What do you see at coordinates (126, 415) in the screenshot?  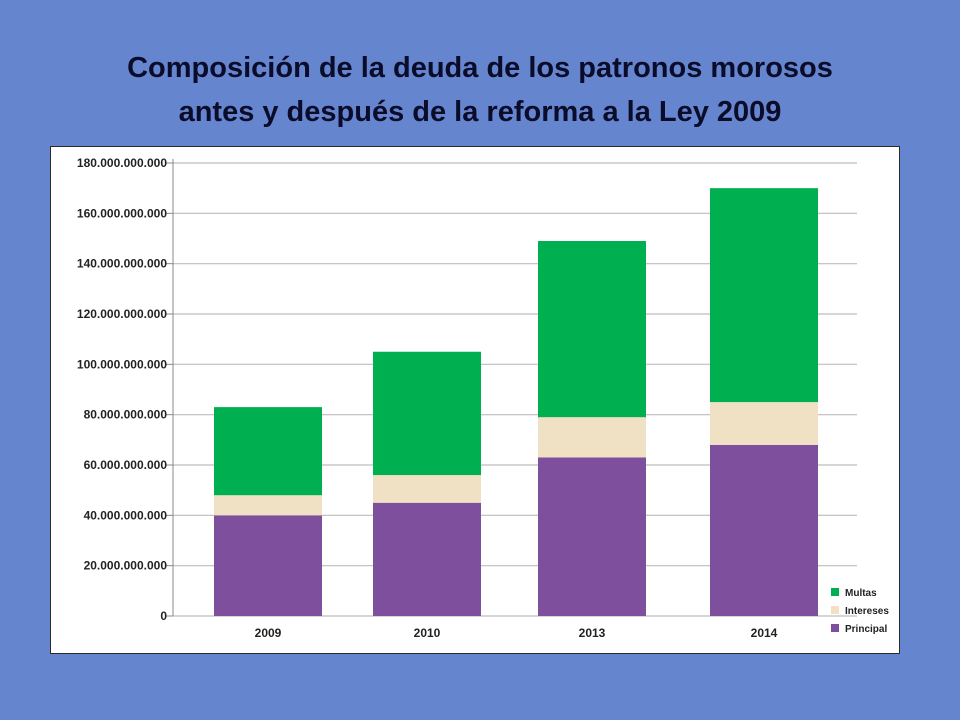 I see `y-tick-label: 80.000.000.000` at bounding box center [126, 415].